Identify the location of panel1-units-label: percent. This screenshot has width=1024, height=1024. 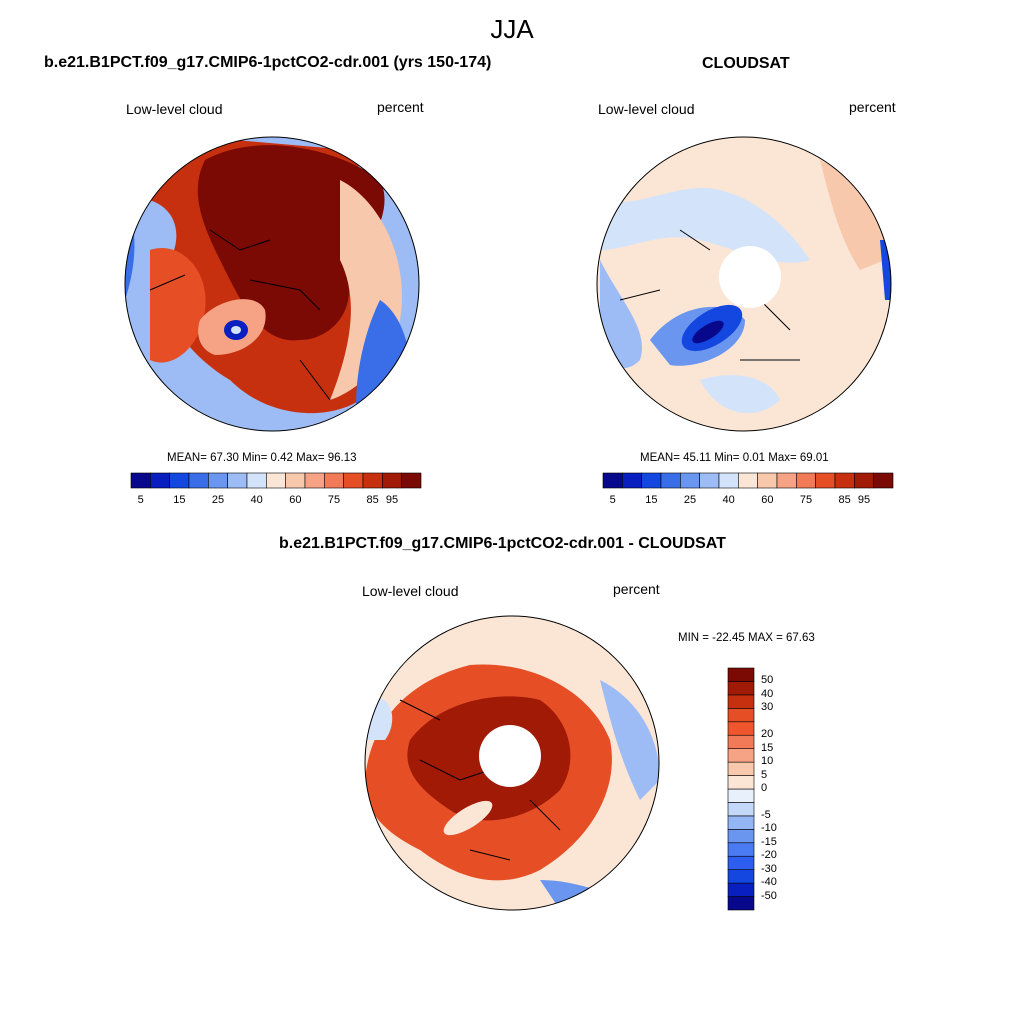
(400, 107).